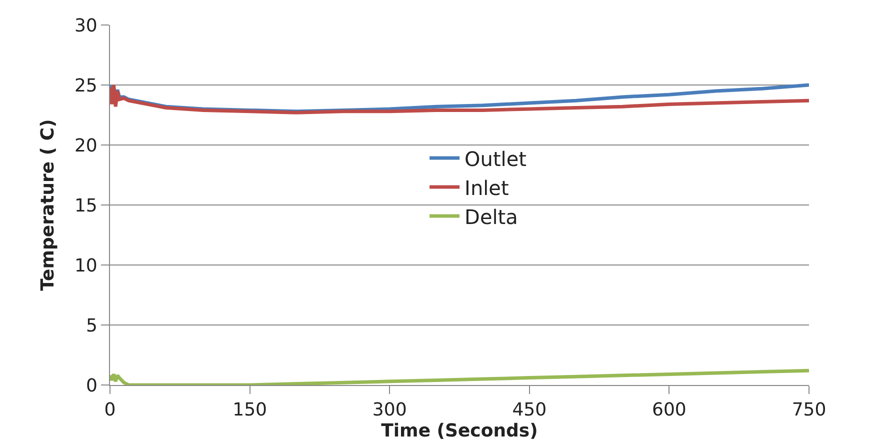  What do you see at coordinates (389, 410) in the screenshot?
I see `x-tick-label: 300` at bounding box center [389, 410].